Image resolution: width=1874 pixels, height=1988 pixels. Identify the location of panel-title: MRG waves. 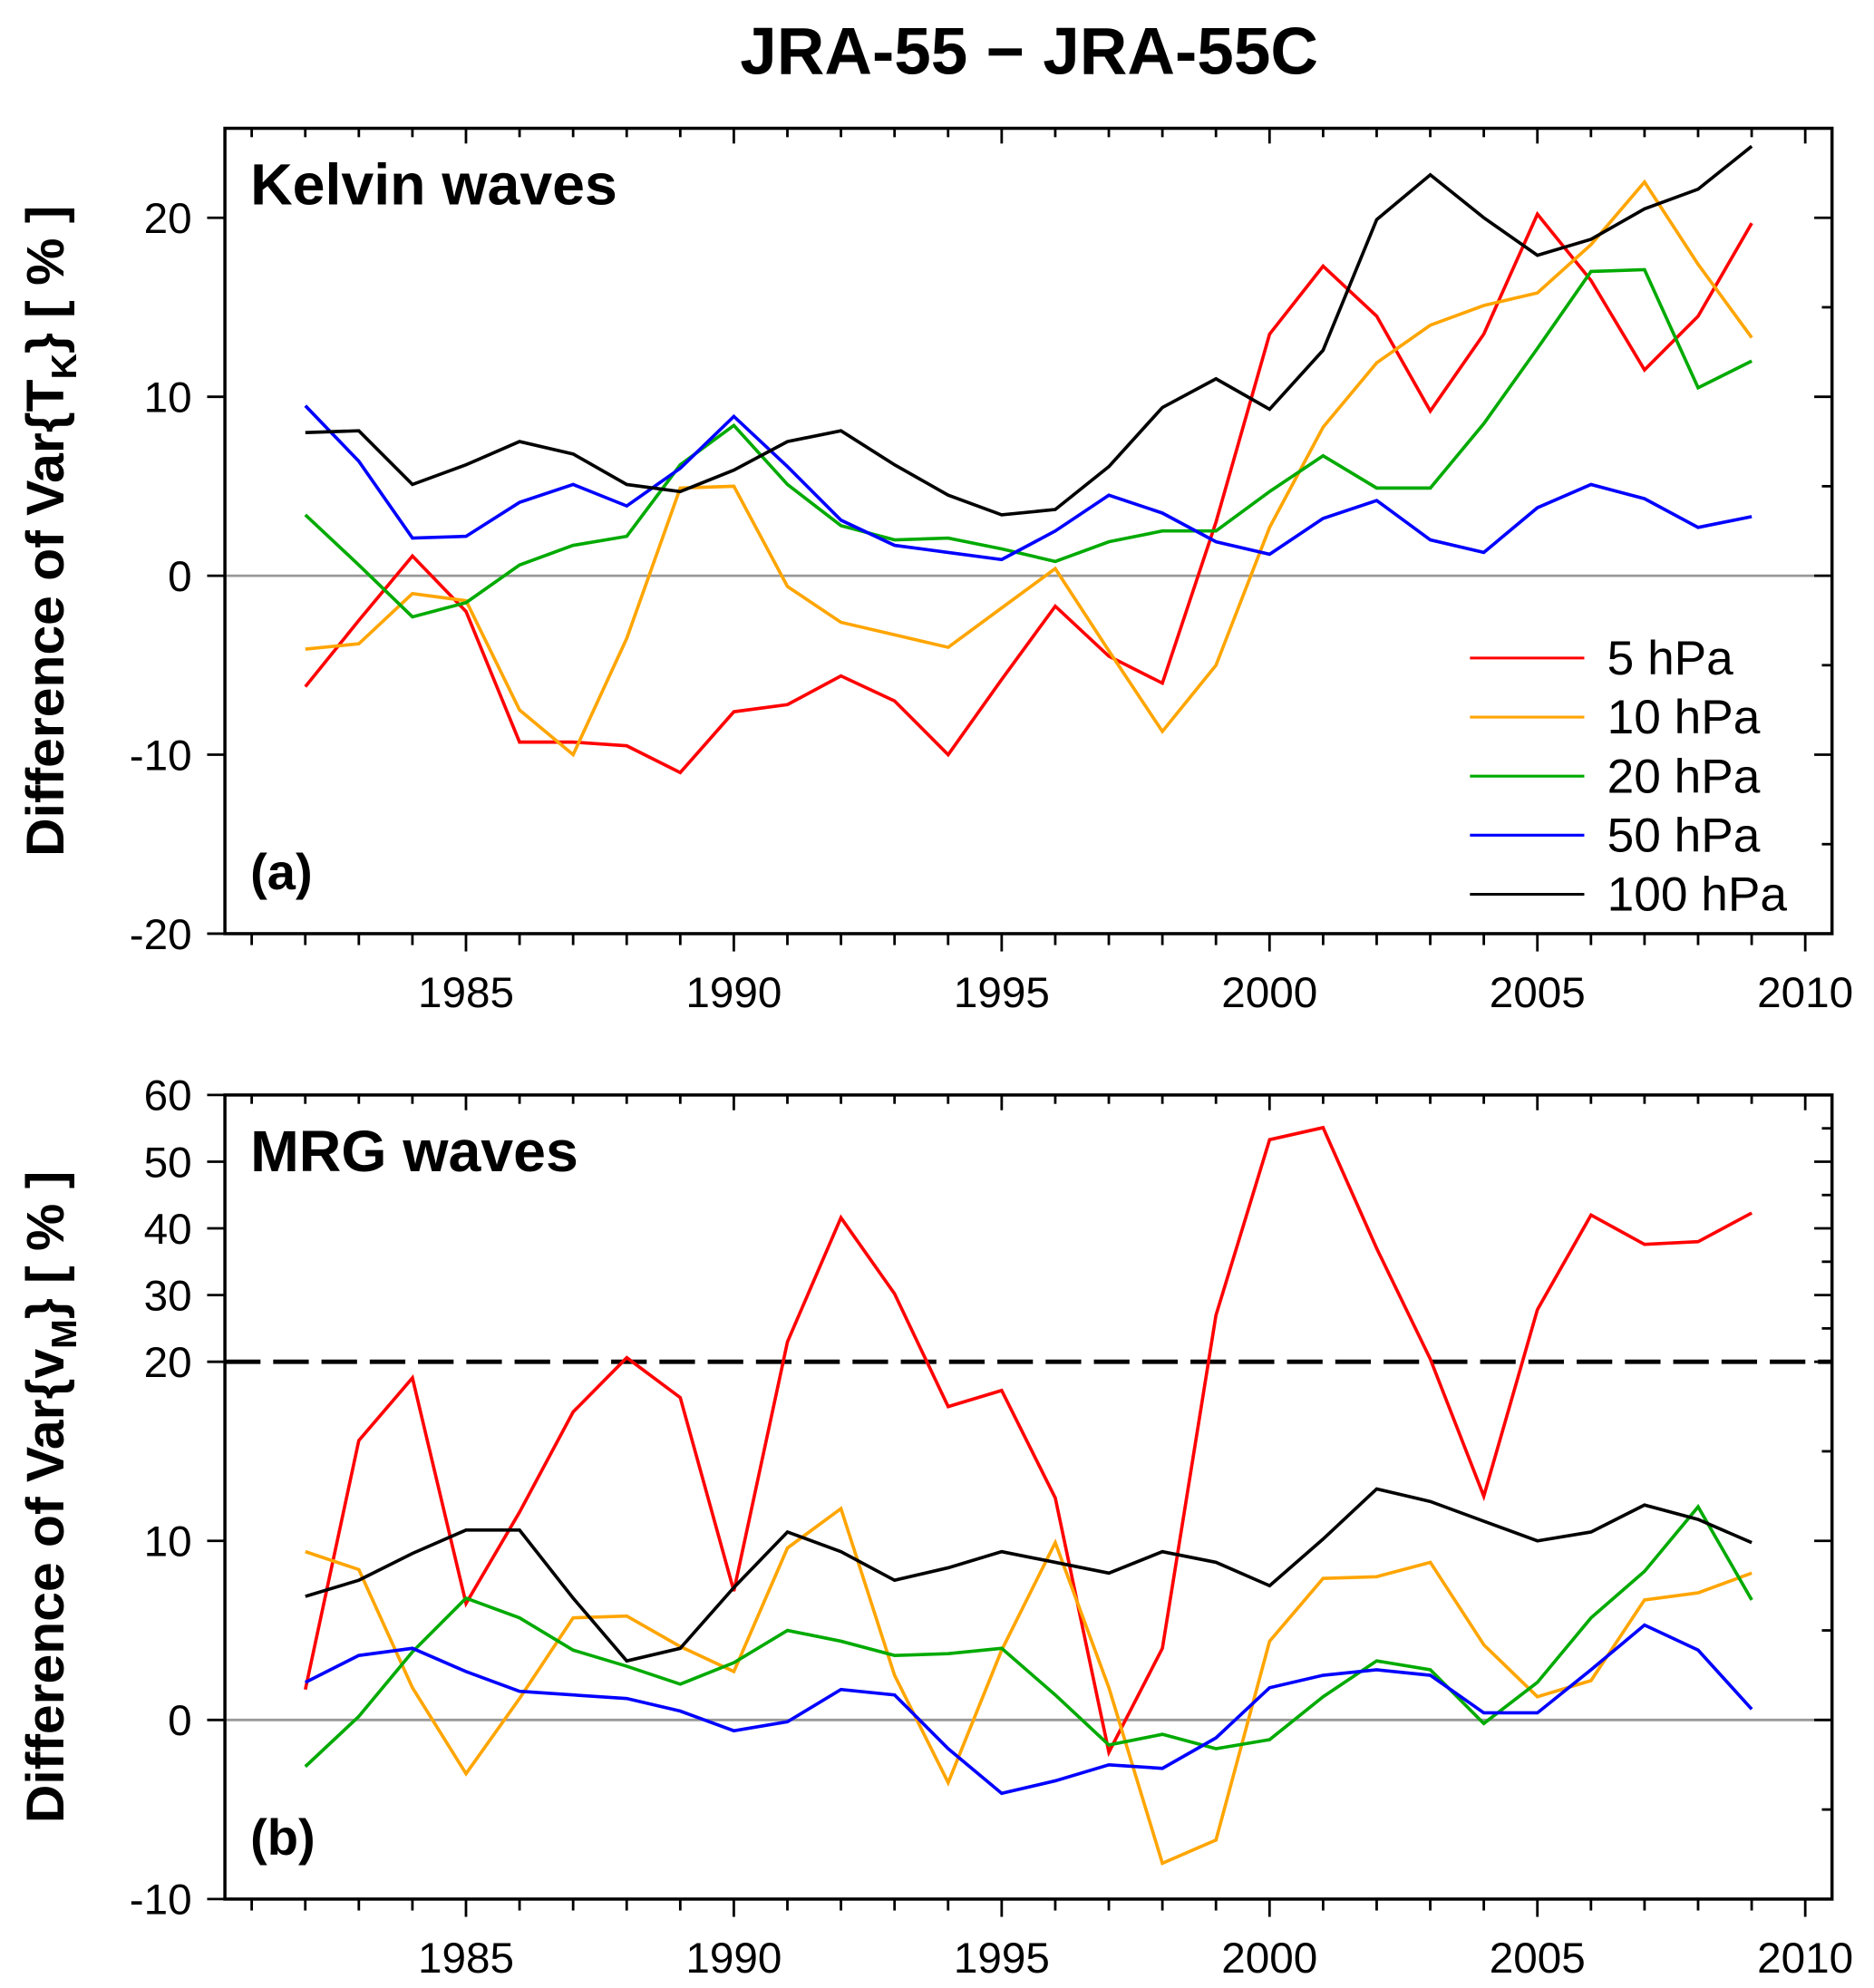
(414, 1151).